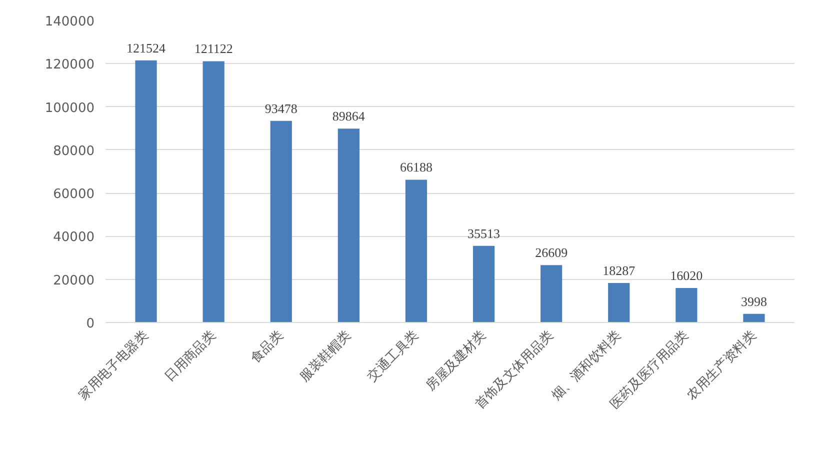  What do you see at coordinates (325, 356) in the screenshot?
I see `x-tick-label: 服装鞋帽类` at bounding box center [325, 356].